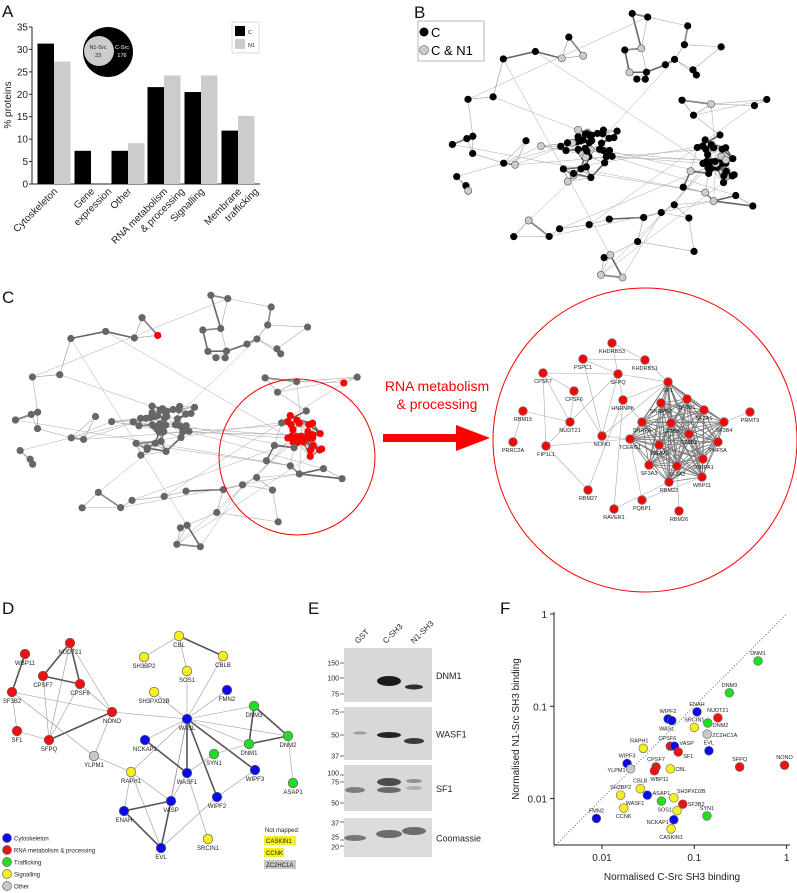  I want to click on not-mapped-highlight, so click(280, 864).